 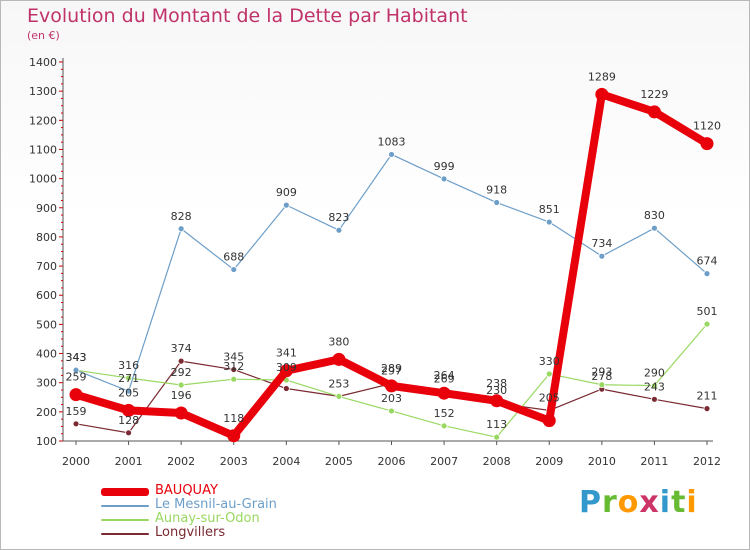 I want to click on data-label: 341, so click(x=286, y=353).